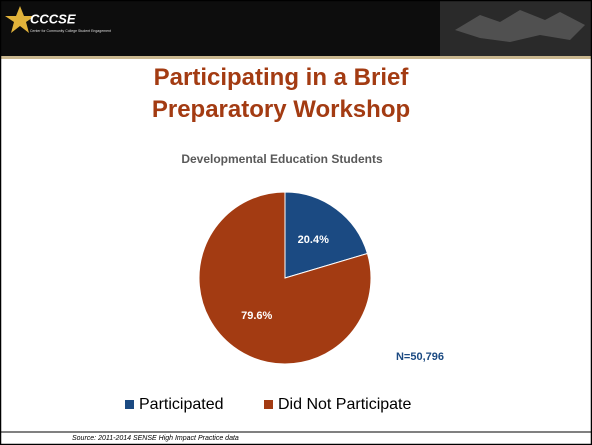 Image resolution: width=592 pixels, height=445 pixels. I want to click on legend-label: Participated, so click(181, 404).